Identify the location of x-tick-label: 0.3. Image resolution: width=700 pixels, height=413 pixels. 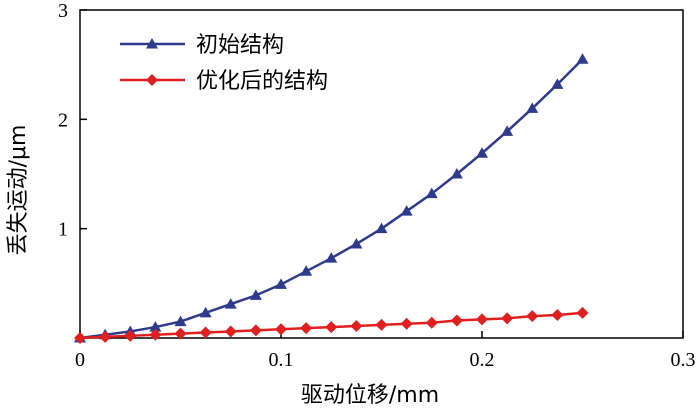
(683, 360).